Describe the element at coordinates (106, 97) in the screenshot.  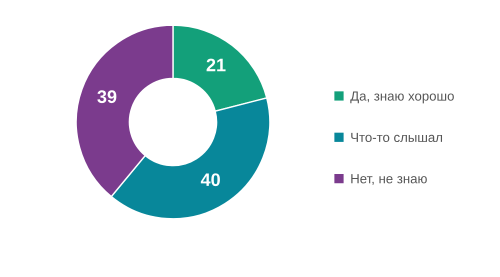
I see `data-label: 39` at that location.